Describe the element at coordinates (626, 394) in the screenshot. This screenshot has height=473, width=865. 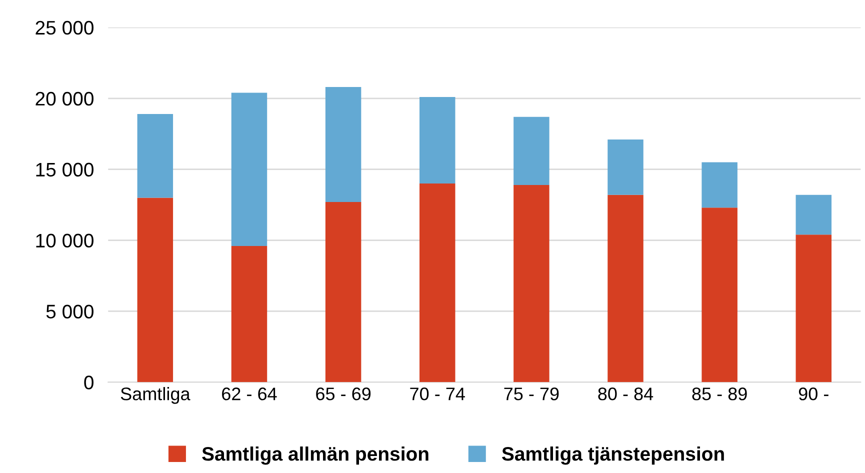
I see `x-tick-label: 80 - 84` at that location.